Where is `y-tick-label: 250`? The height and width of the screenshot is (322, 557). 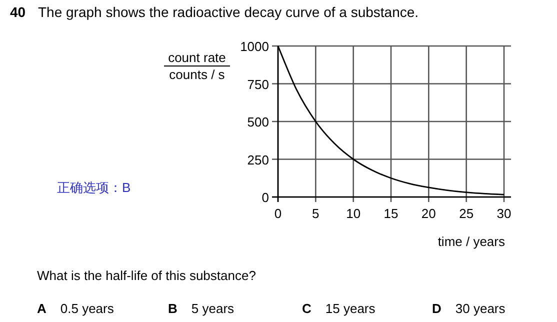 y-tick-label: 250 is located at coordinates (258, 160).